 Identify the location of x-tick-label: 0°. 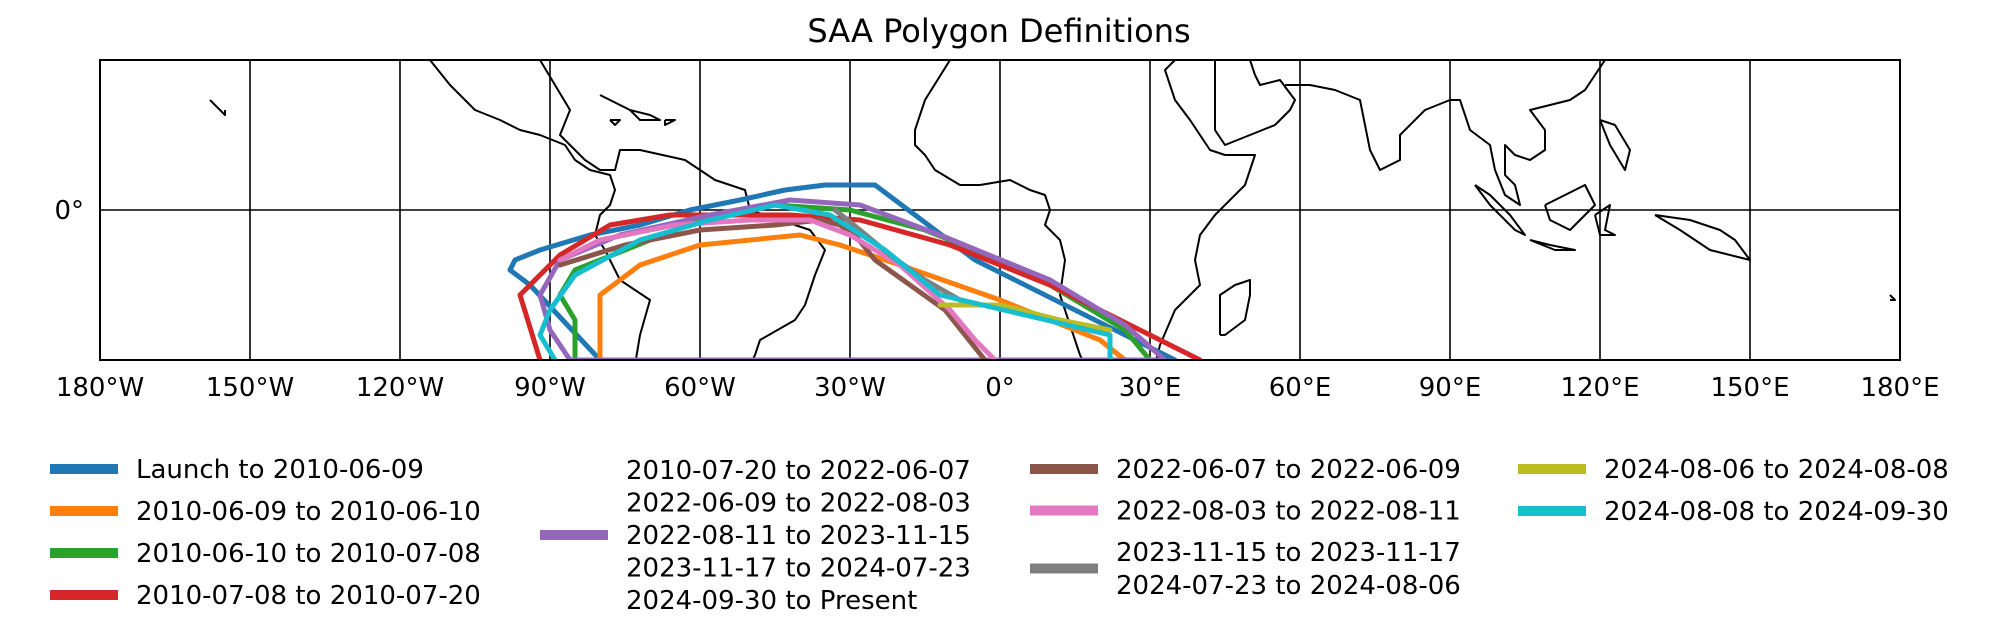
(1000, 388).